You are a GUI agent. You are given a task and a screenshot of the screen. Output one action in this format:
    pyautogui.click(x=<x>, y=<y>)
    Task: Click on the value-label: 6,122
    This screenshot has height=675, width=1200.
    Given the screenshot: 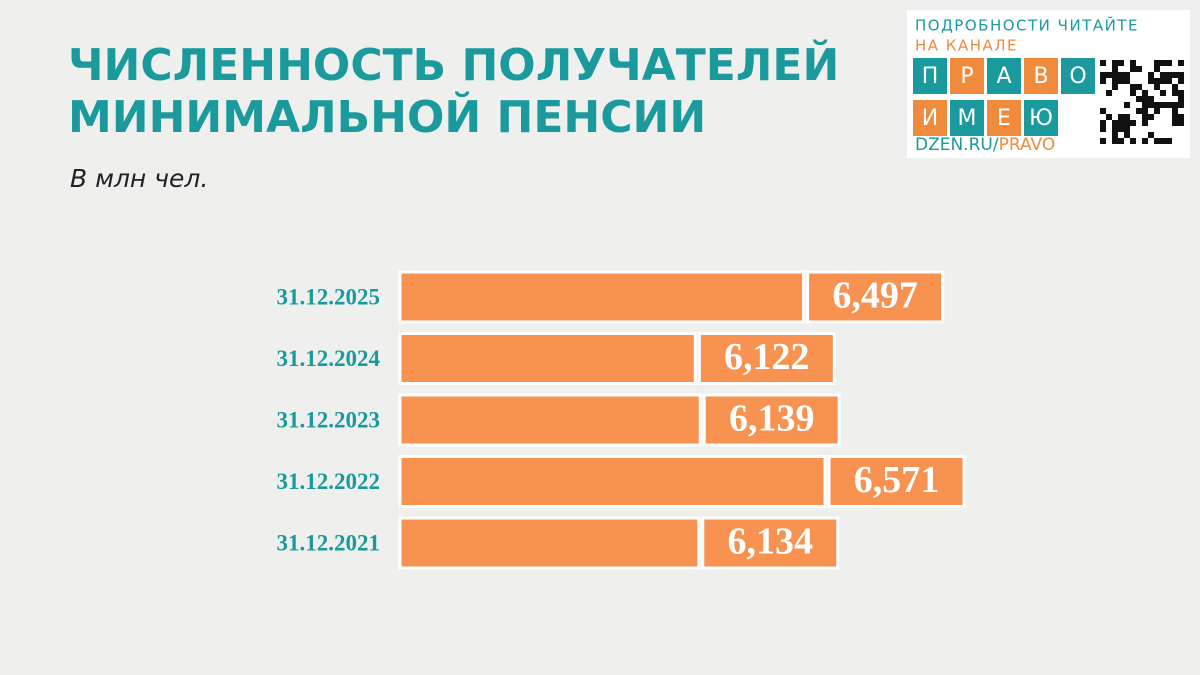 What is the action you would take?
    pyautogui.click(x=767, y=357)
    